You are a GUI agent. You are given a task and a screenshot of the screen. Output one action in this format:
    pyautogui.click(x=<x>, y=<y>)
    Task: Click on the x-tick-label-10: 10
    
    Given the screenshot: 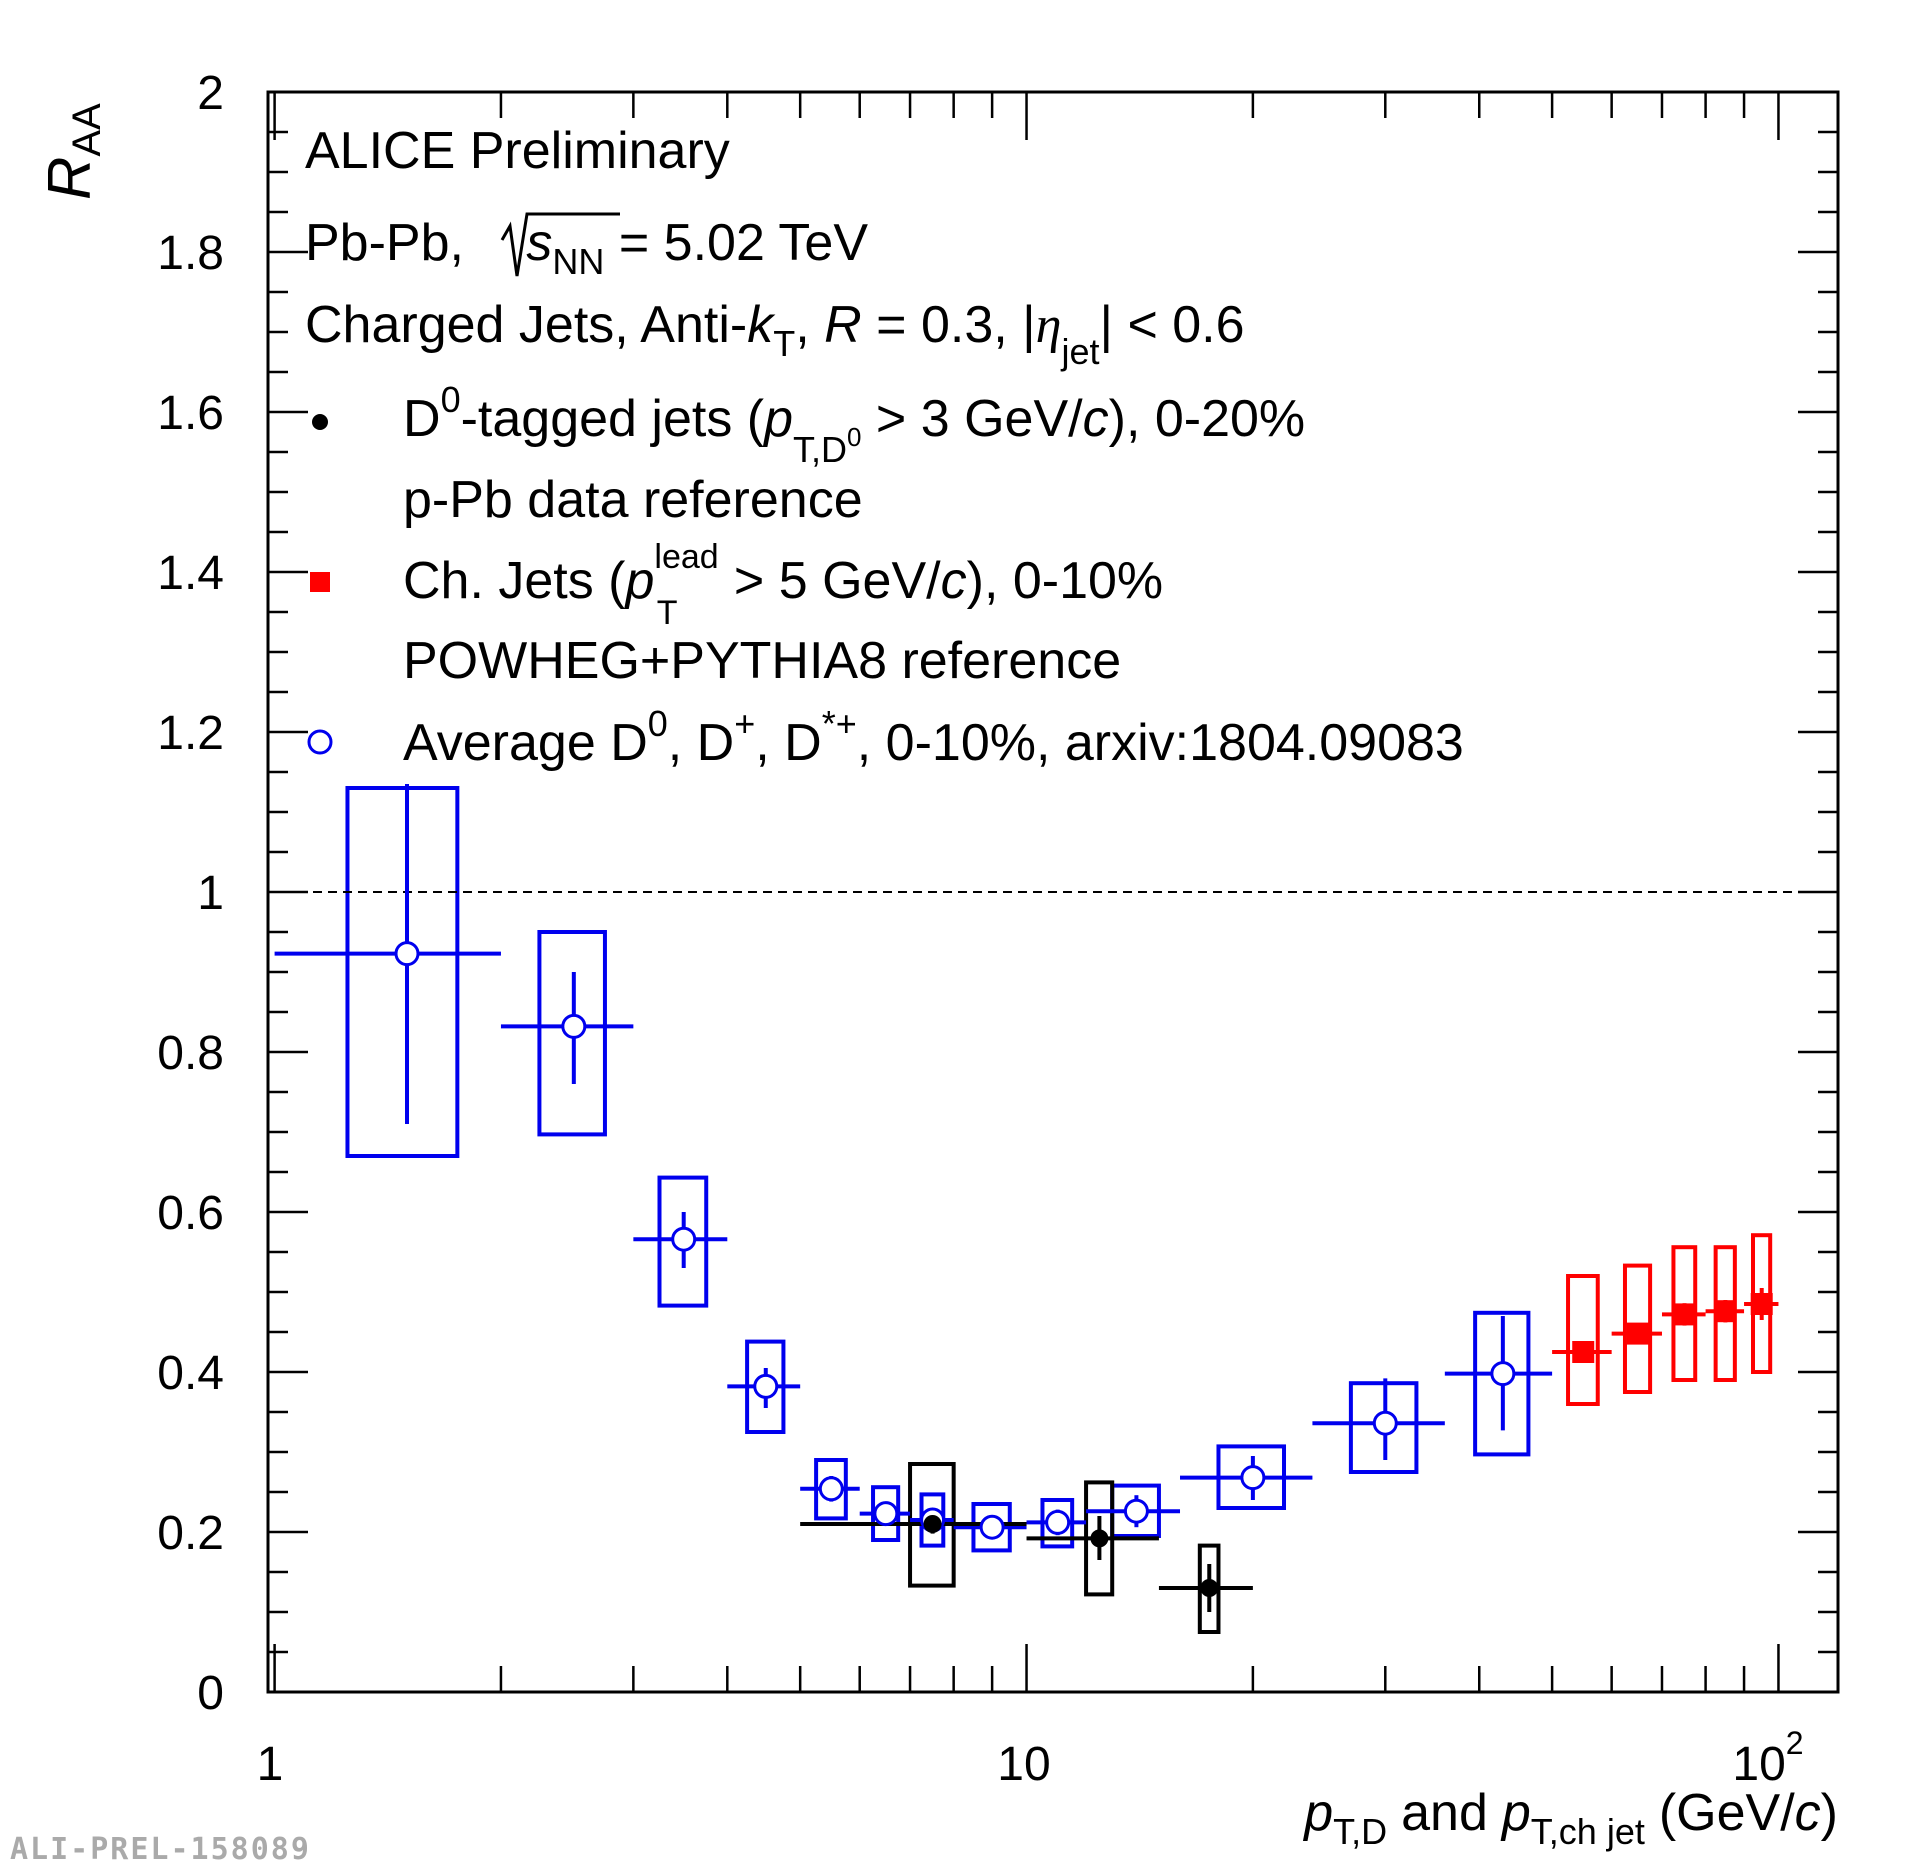 What is the action you would take?
    pyautogui.click(x=1023, y=1764)
    